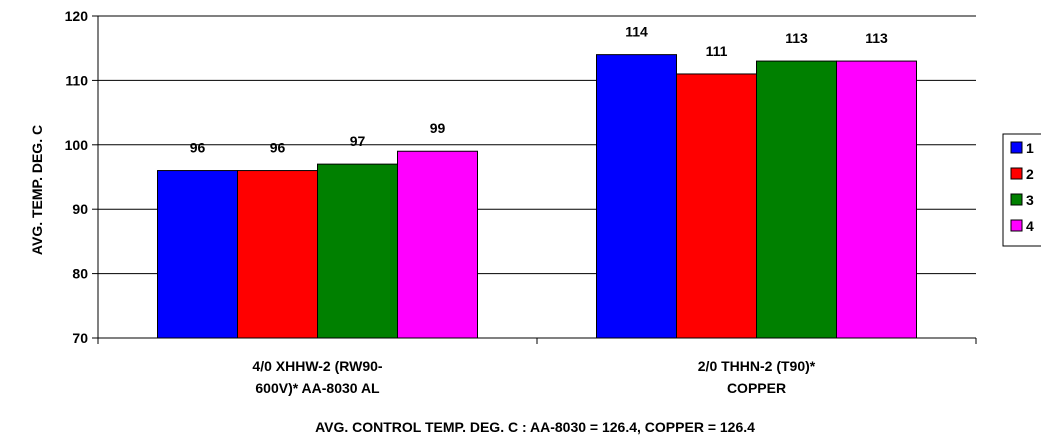 The height and width of the screenshot is (441, 1041). I want to click on category-label: COPPER, so click(756, 388).